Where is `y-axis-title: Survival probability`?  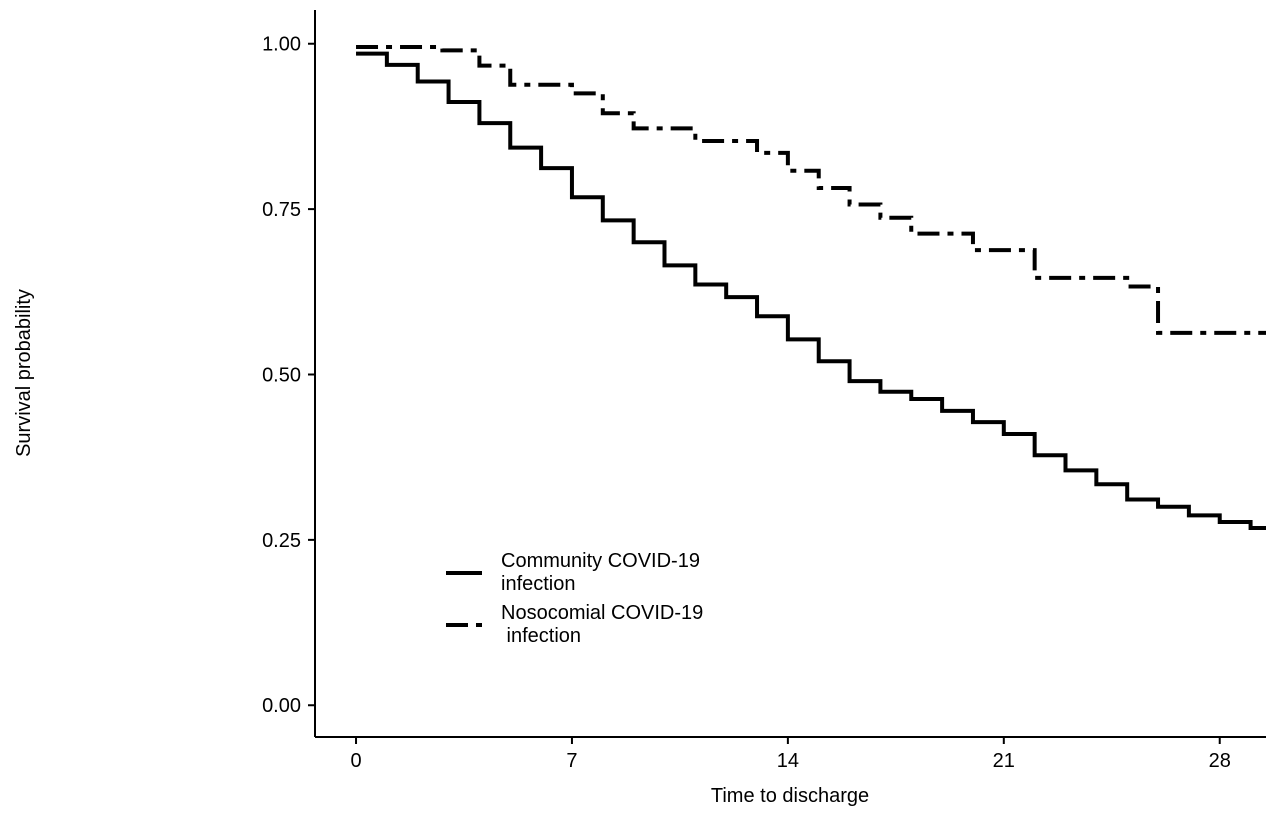 y-axis-title: Survival probability is located at coordinates (24, 373).